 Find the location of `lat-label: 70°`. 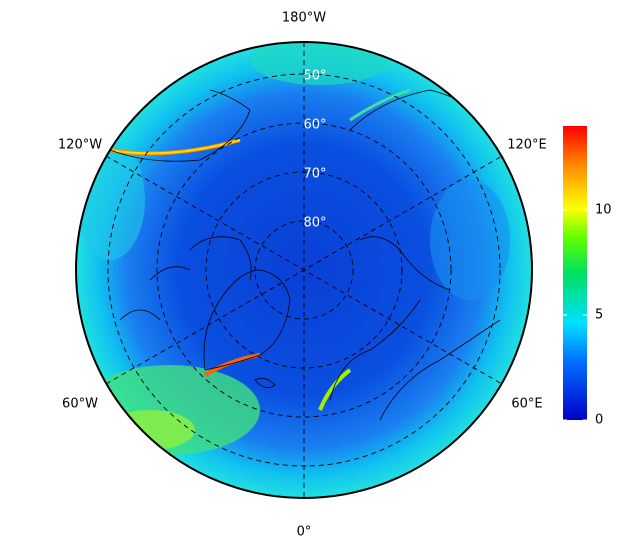

lat-label: 70° is located at coordinates (314, 174).